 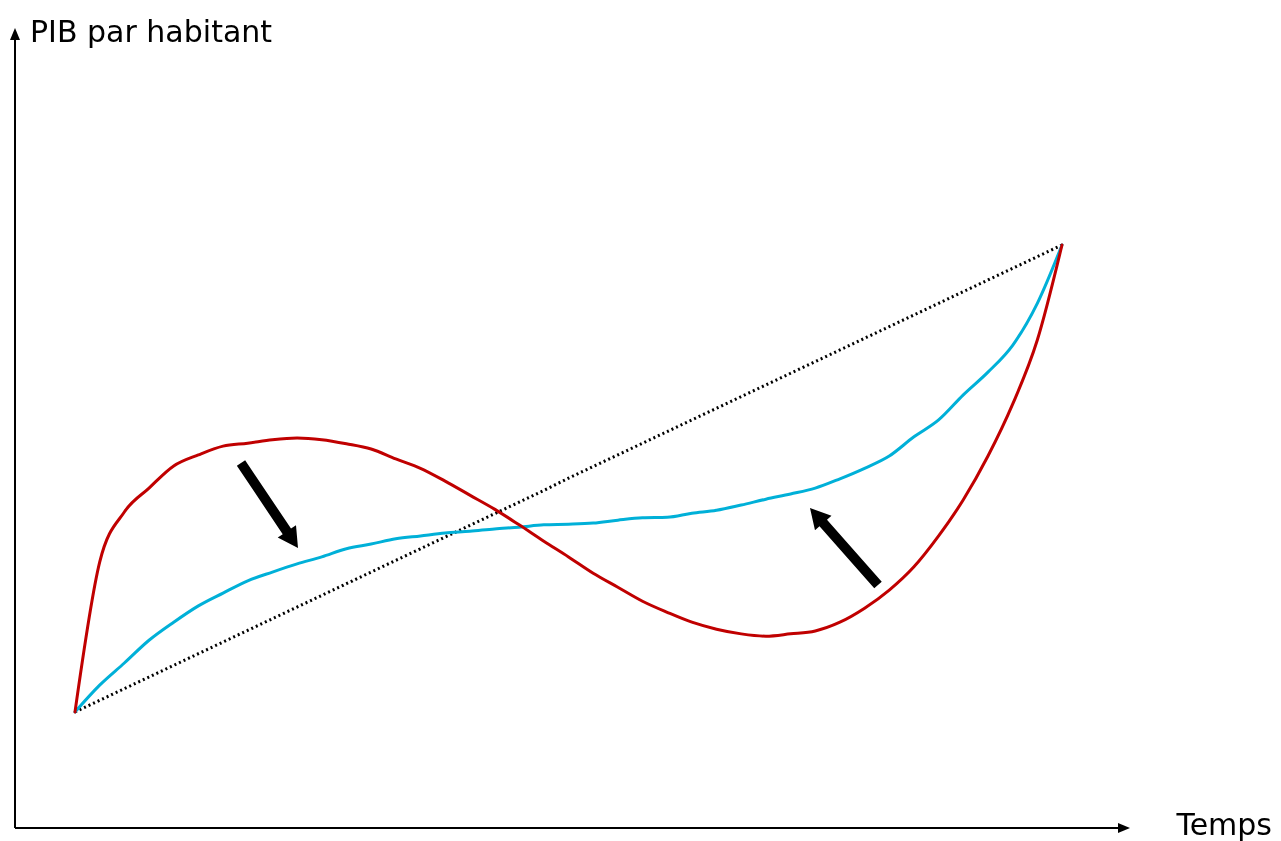 What do you see at coordinates (1223, 824) in the screenshot?
I see `x-axis-title: Temps` at bounding box center [1223, 824].